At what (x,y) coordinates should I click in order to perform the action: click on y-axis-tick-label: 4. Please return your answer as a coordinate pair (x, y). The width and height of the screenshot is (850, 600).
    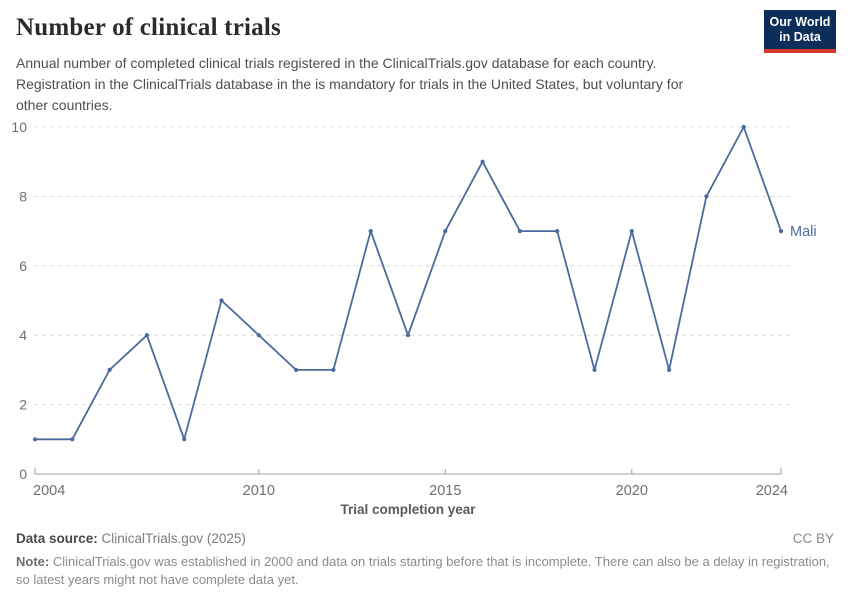
    Looking at the image, I should click on (23, 335).